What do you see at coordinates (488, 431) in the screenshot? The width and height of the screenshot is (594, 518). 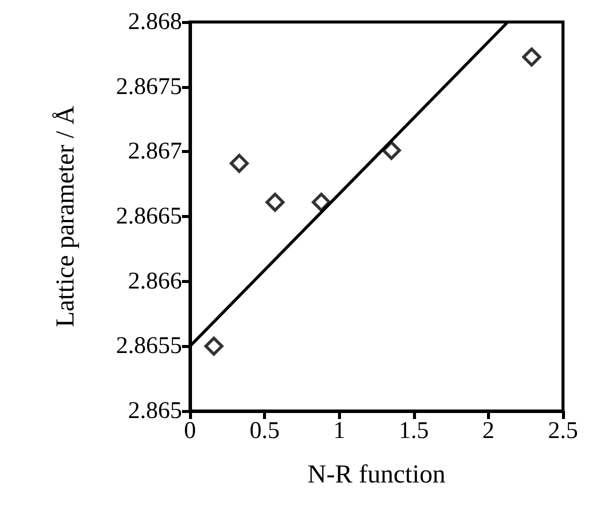 I see `x-tick-label: 2` at bounding box center [488, 431].